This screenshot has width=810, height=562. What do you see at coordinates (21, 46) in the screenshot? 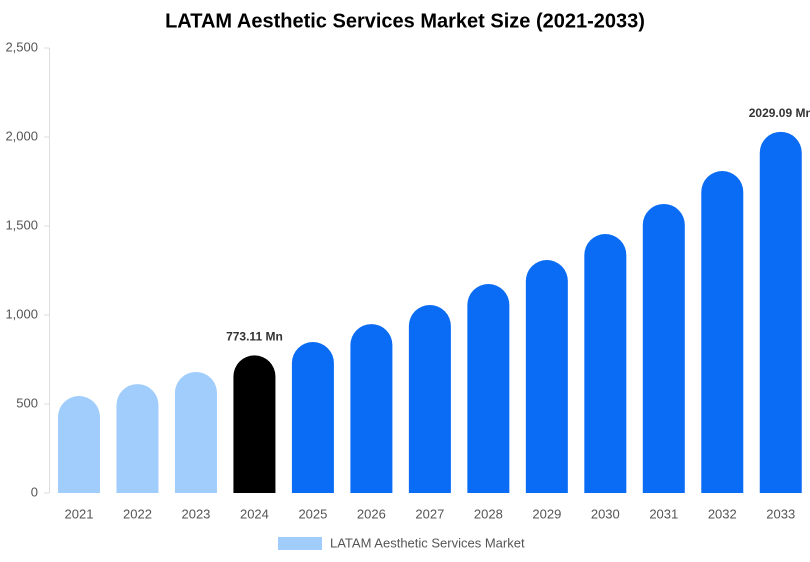
I see `y-tick-label: 2,500` at bounding box center [21, 46].